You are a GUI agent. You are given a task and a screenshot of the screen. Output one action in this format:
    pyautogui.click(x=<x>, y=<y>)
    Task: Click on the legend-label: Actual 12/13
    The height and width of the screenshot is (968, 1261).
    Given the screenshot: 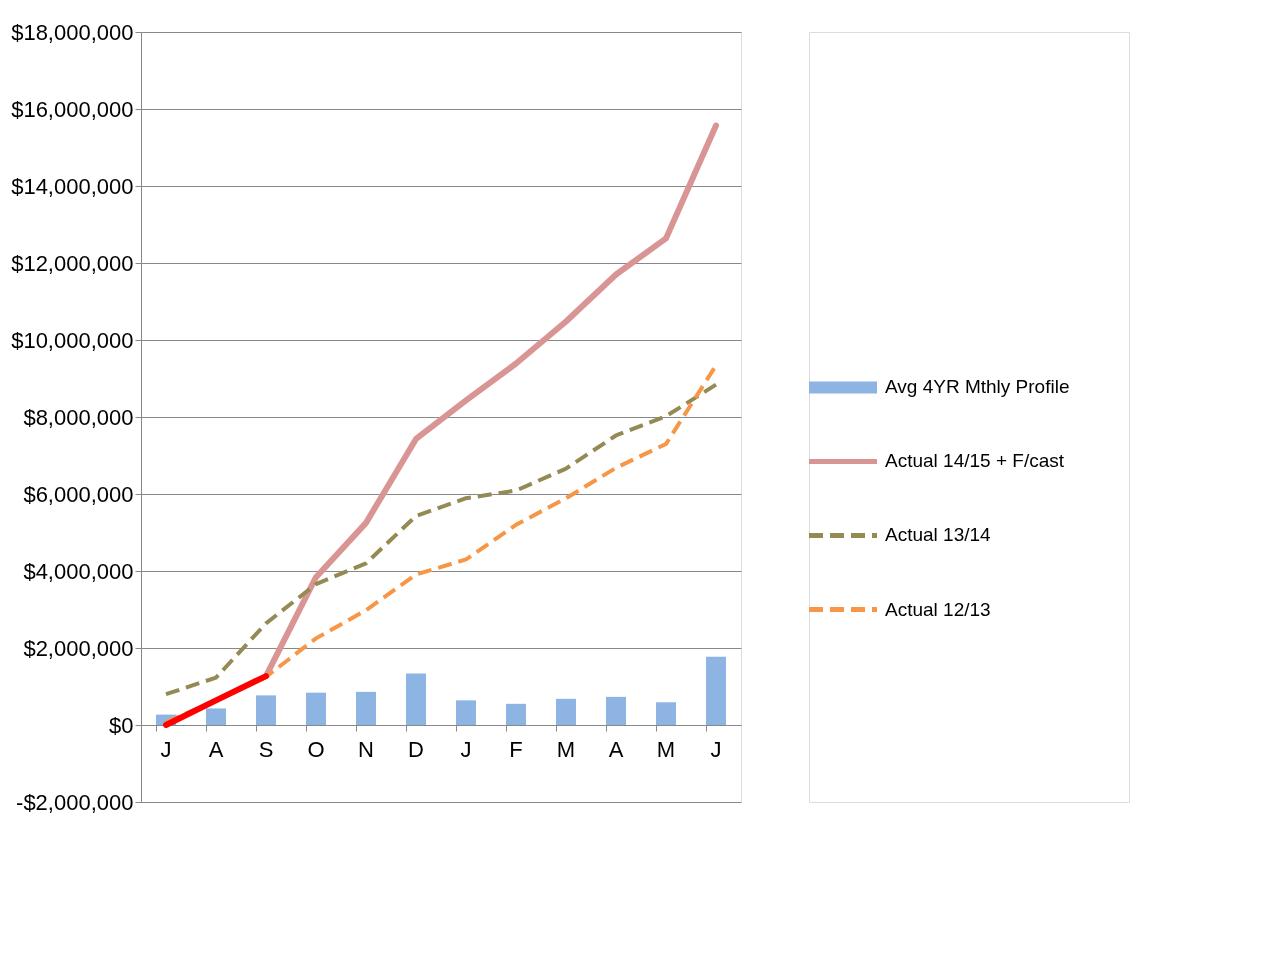 What is the action you would take?
    pyautogui.click(x=938, y=609)
    